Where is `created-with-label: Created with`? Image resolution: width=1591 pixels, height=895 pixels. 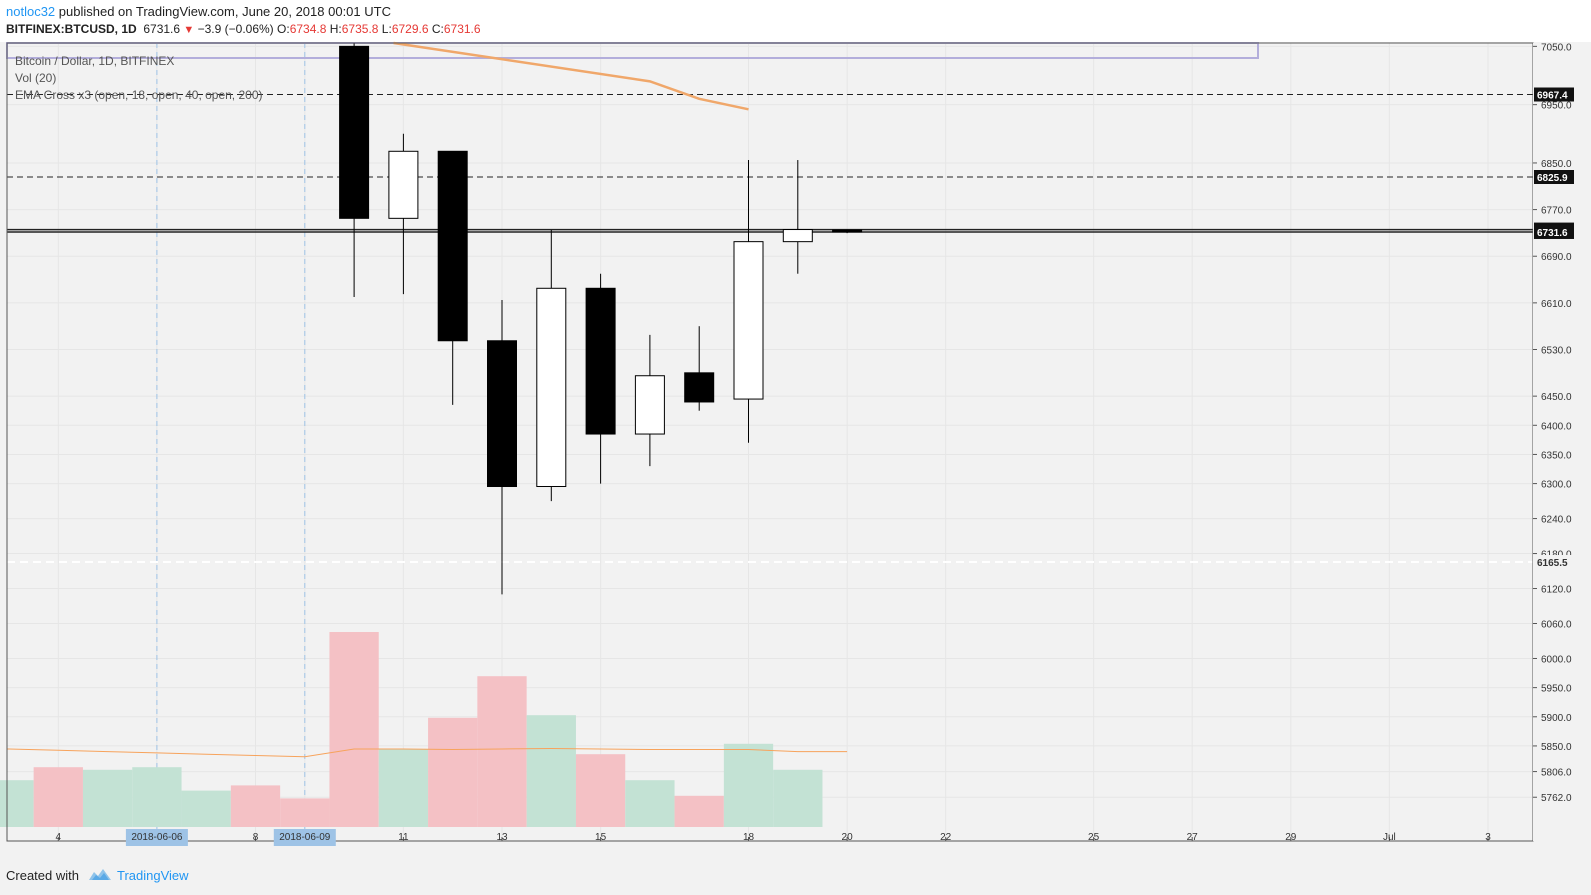
created-with-label: Created with is located at coordinates (42, 875).